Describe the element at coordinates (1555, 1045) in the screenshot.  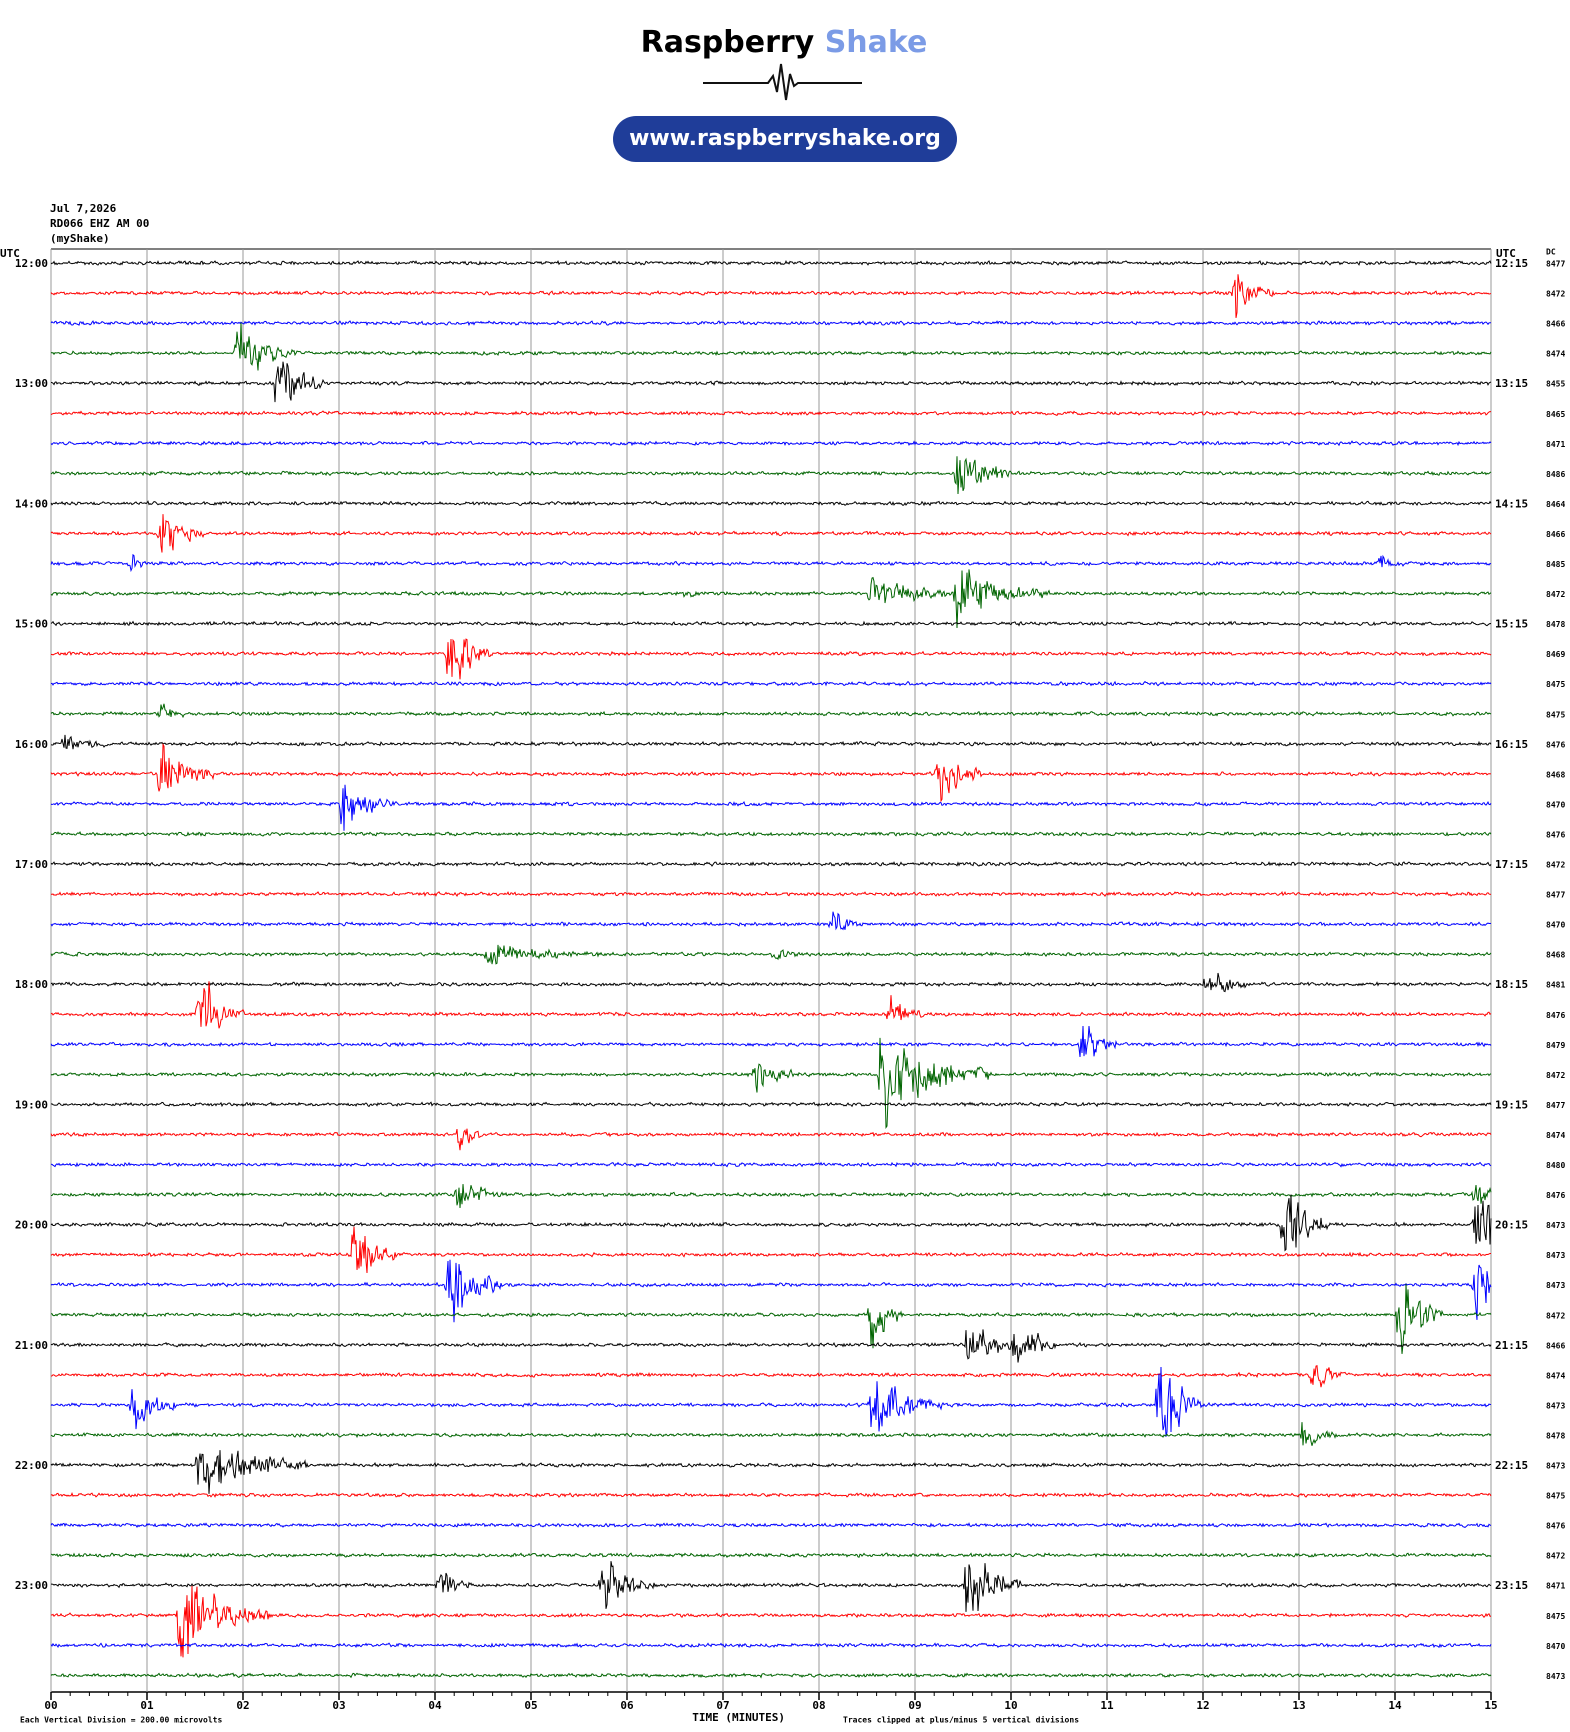
I see `dc-value: 8479` at that location.